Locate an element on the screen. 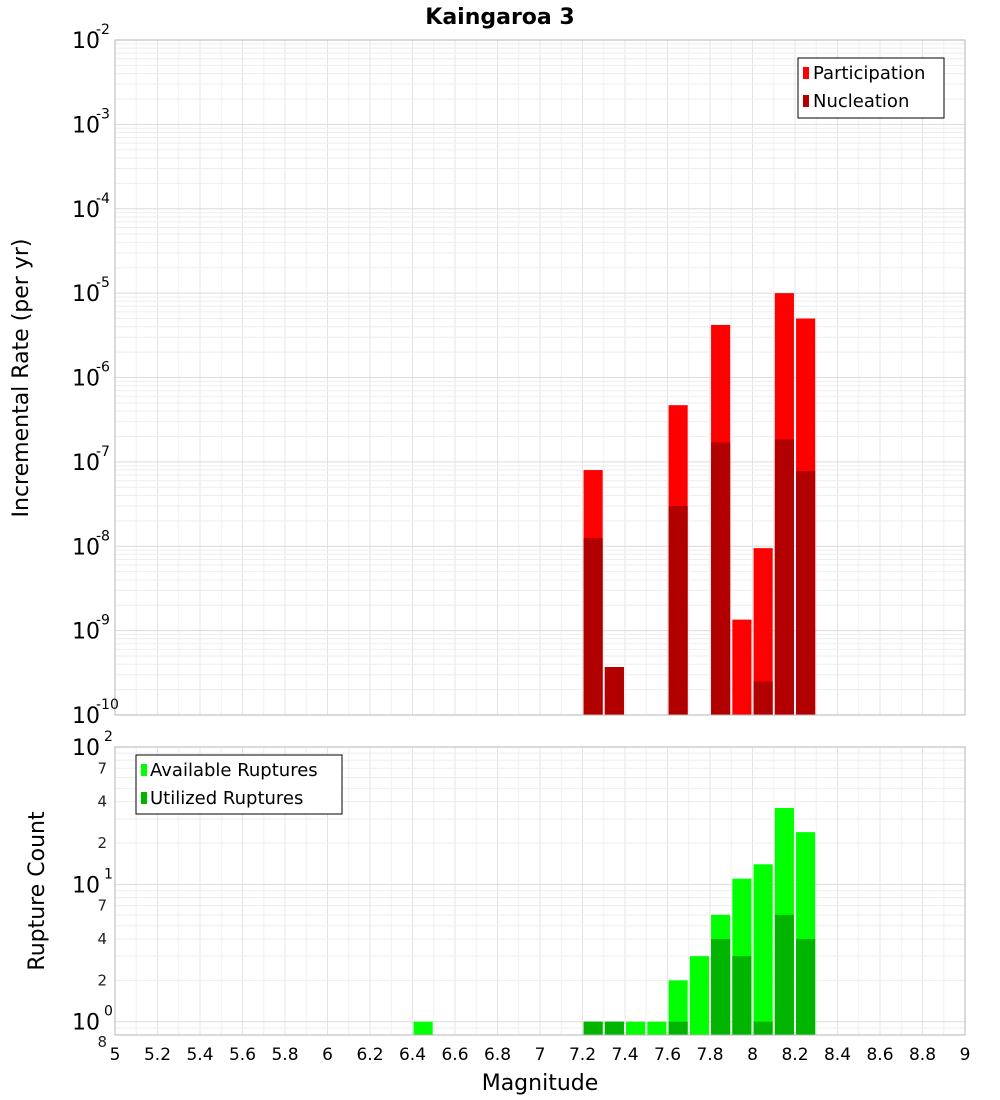 The height and width of the screenshot is (1100, 1000). x-tick-label: 7.6 is located at coordinates (667, 1055).